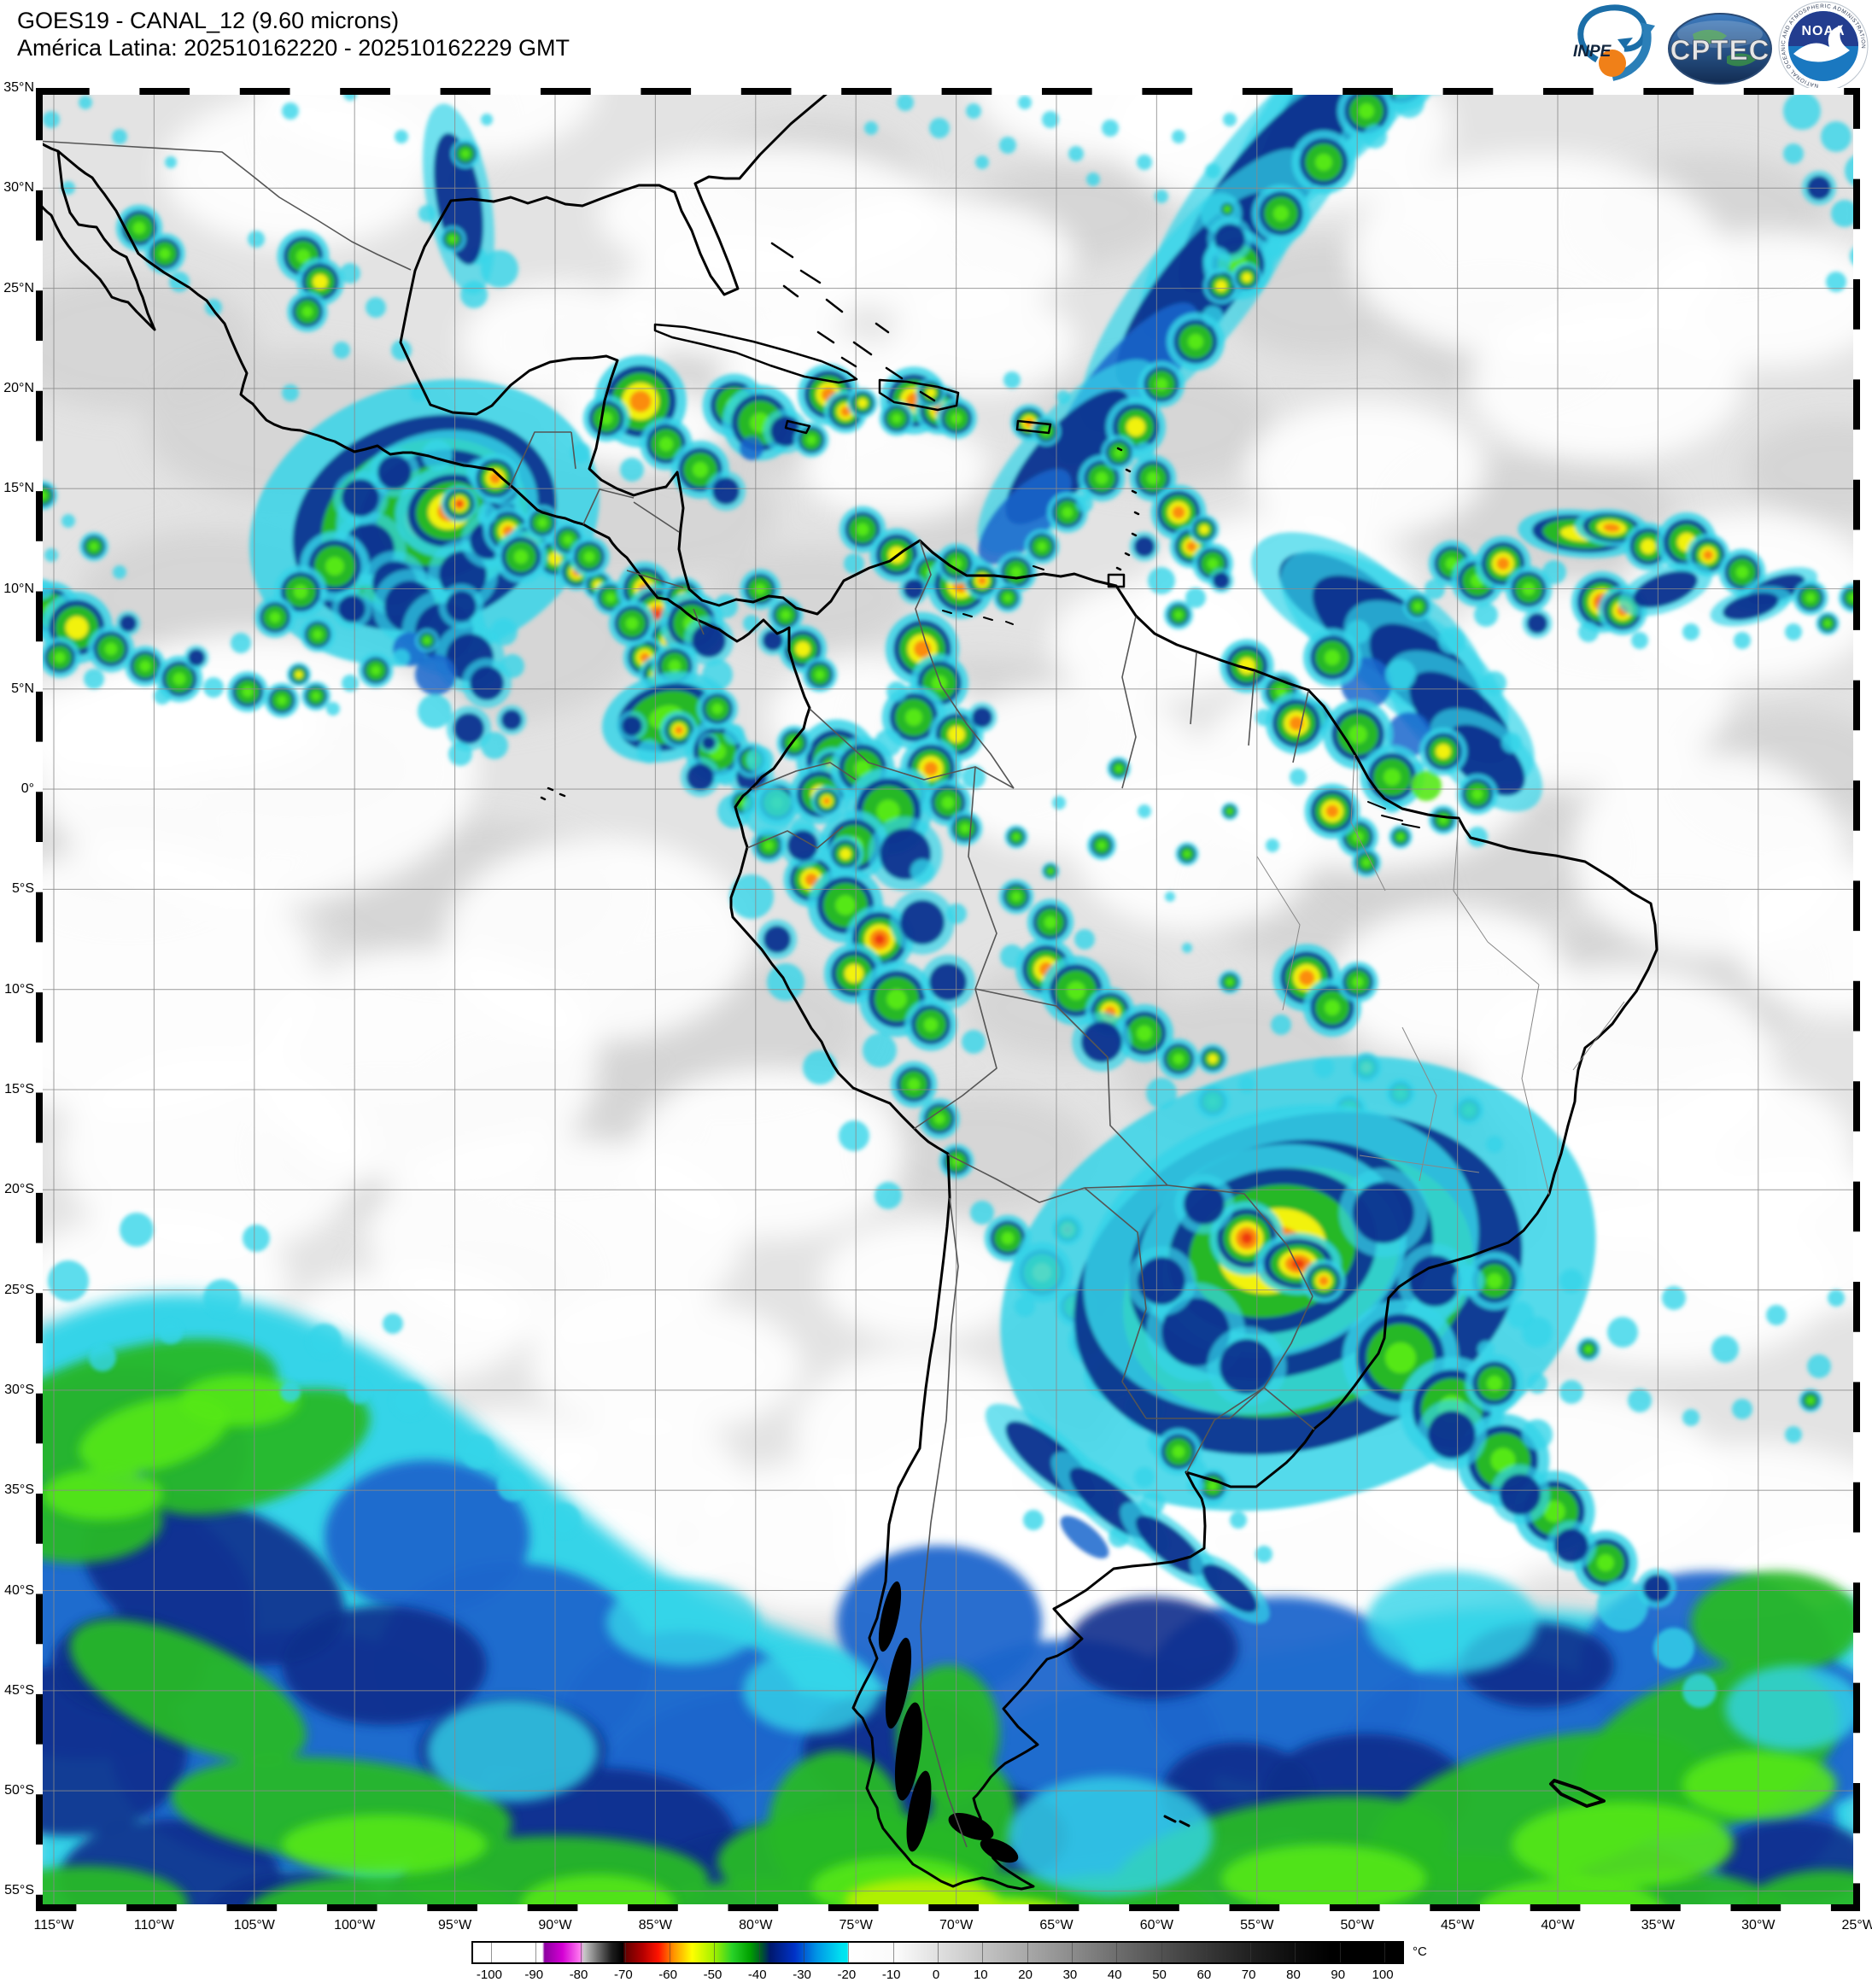 This screenshot has height=1988, width=1872. What do you see at coordinates (53, 1925) in the screenshot?
I see `lon-label: 115°W` at bounding box center [53, 1925].